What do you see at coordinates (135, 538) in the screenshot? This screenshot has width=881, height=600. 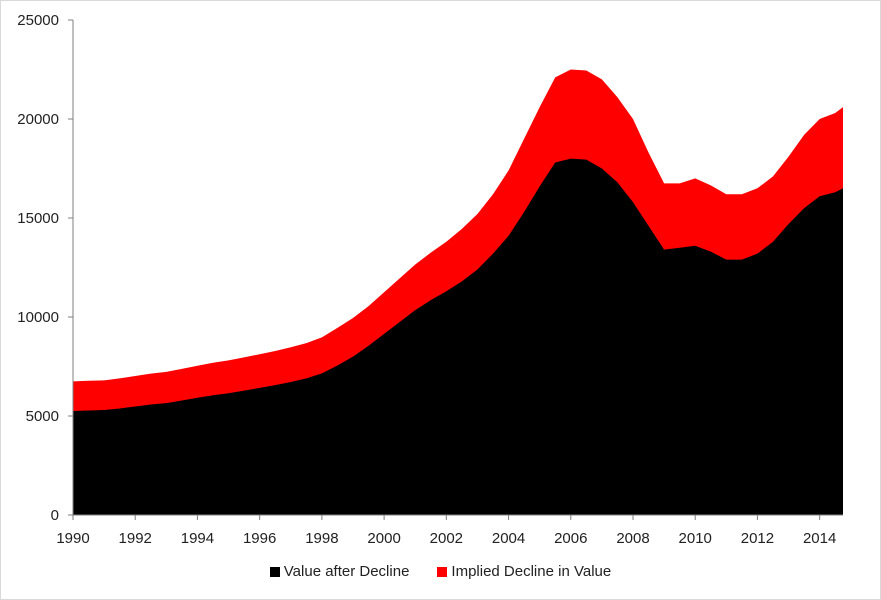 I see `x-tick-label: 1992` at bounding box center [135, 538].